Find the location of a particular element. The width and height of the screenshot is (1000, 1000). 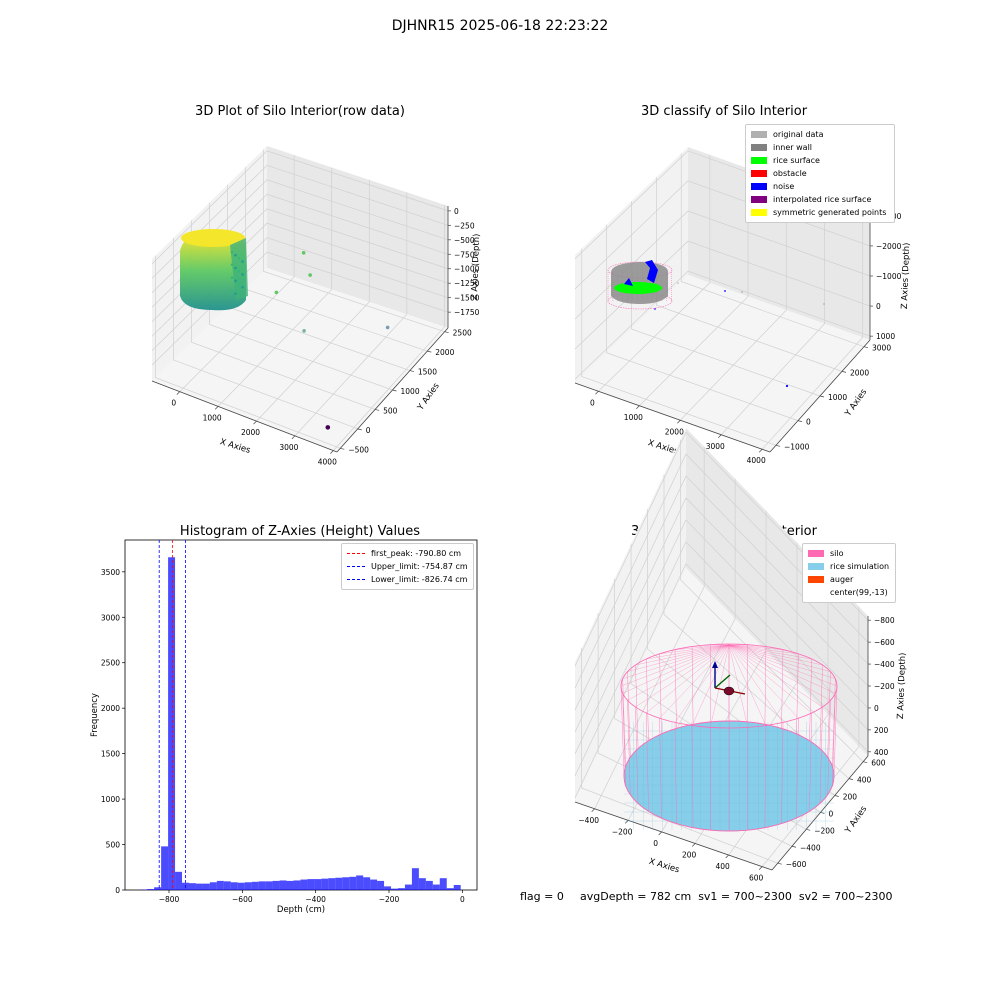

p4-gridline-x is located at coordinates (649, 627).